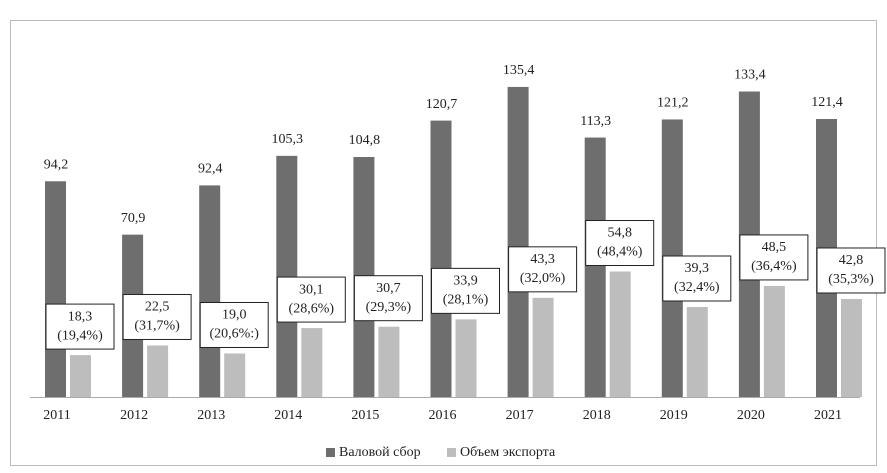 The height and width of the screenshot is (473, 887). Describe the element at coordinates (388, 288) in the screenshot. I see `data-label: 30,7` at that location.